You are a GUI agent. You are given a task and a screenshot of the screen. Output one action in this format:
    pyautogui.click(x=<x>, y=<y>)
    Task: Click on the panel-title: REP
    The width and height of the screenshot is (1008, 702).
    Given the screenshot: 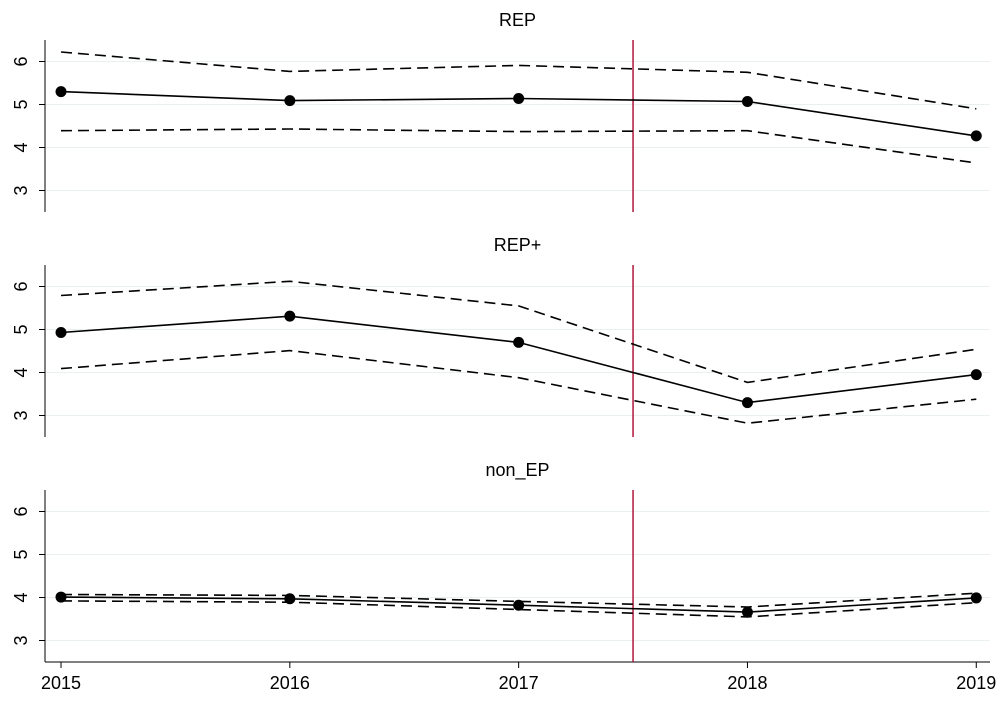 What is the action you would take?
    pyautogui.click(x=517, y=20)
    